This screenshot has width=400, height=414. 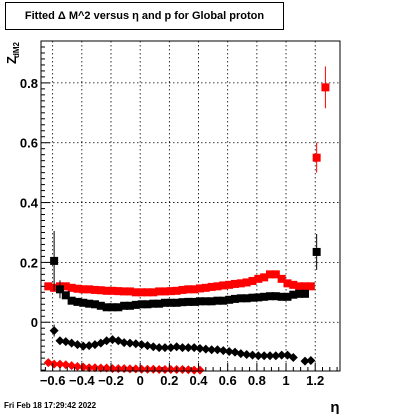 What do you see at coordinates (29, 83) in the screenshot?
I see `y-tick-label: 0.8` at bounding box center [29, 83].